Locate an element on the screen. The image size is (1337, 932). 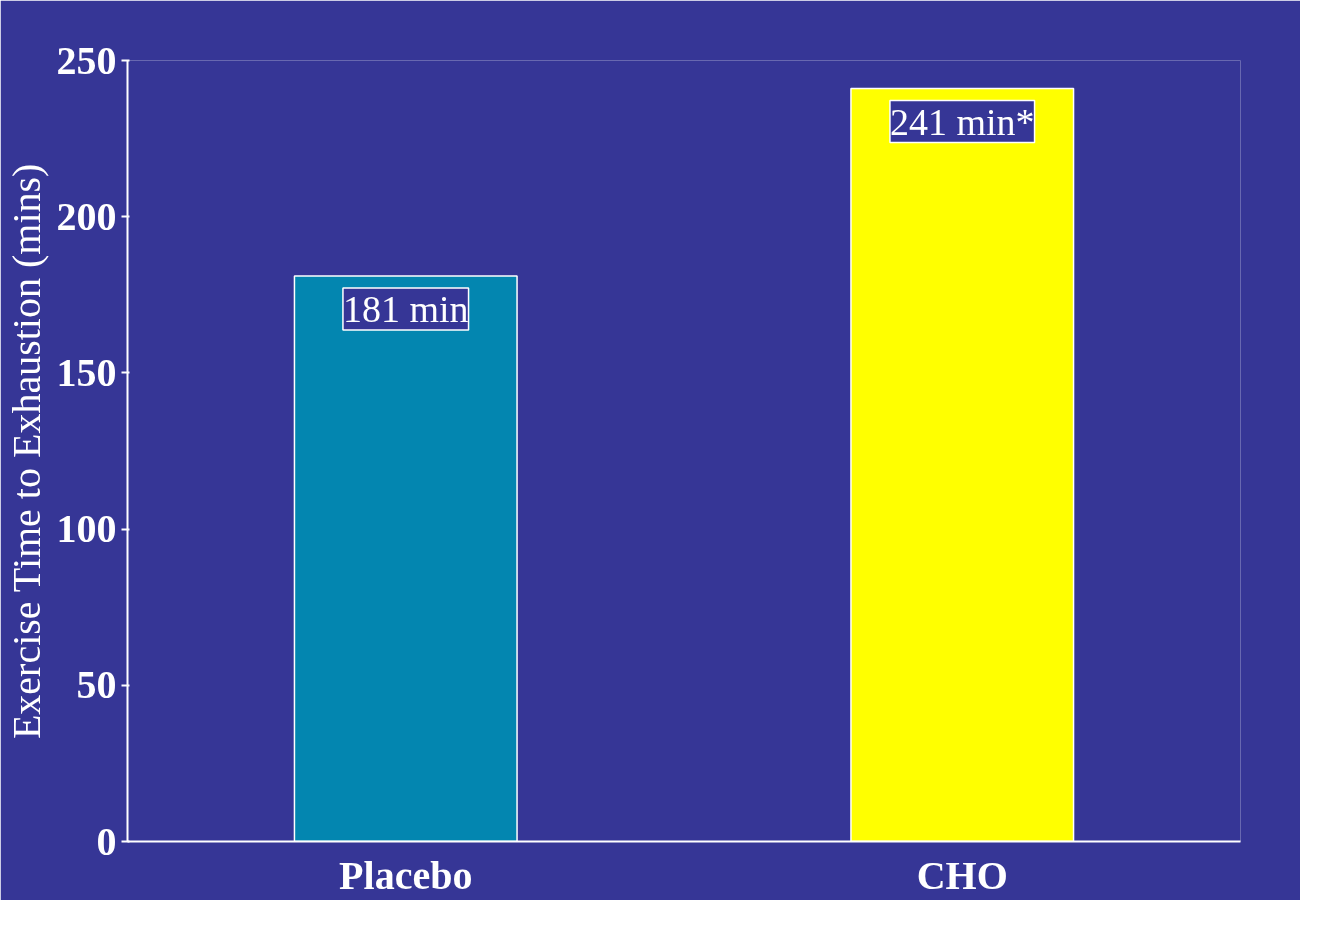
y-tick-label: 150 is located at coordinates (86, 372).